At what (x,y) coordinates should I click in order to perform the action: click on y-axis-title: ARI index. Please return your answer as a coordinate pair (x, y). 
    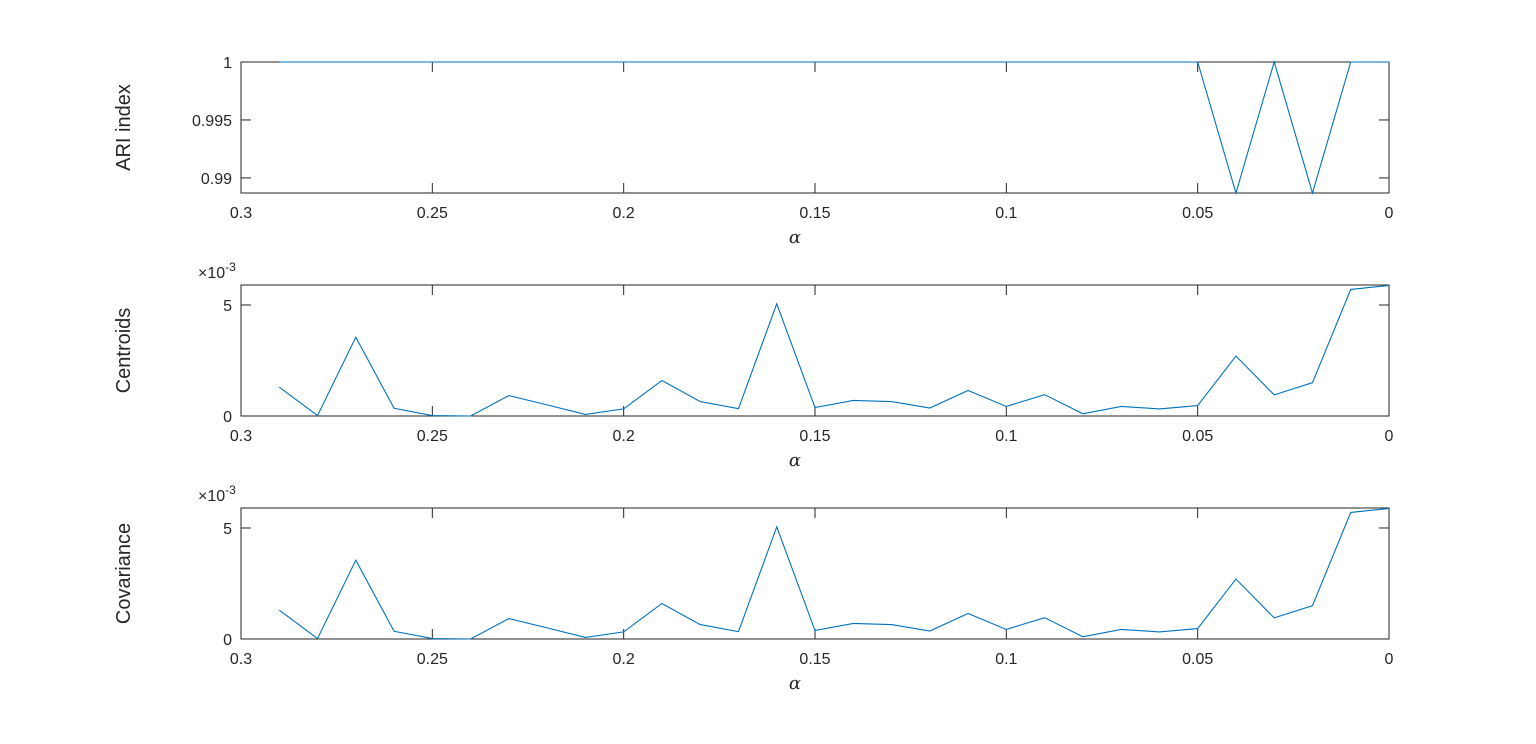
    Looking at the image, I should click on (124, 127).